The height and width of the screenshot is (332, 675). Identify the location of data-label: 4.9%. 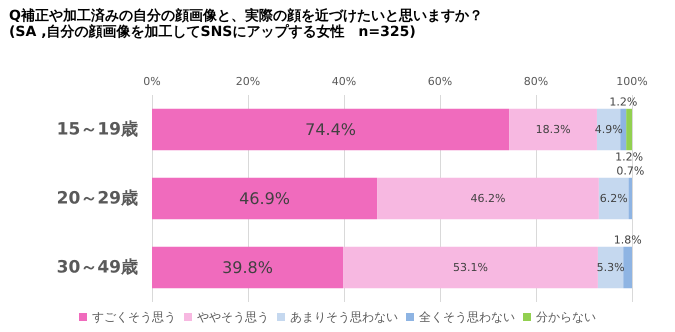
(608, 129).